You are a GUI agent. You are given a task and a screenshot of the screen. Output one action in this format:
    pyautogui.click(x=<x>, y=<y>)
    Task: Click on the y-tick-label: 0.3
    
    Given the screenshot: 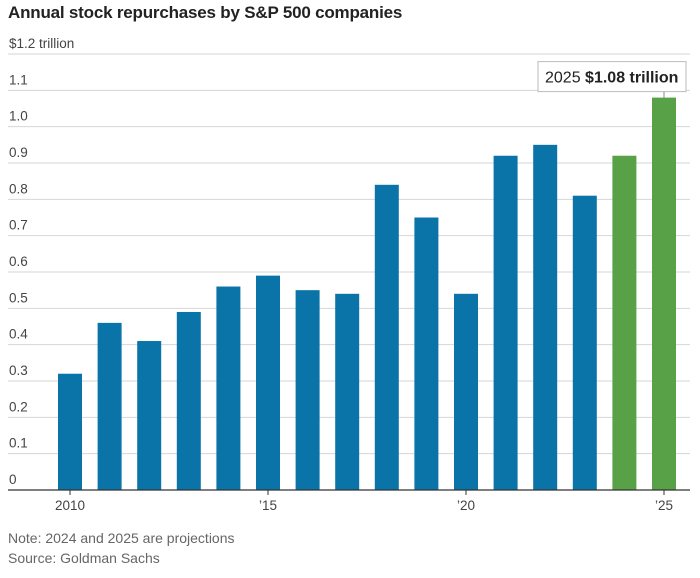 What is the action you would take?
    pyautogui.click(x=18, y=370)
    